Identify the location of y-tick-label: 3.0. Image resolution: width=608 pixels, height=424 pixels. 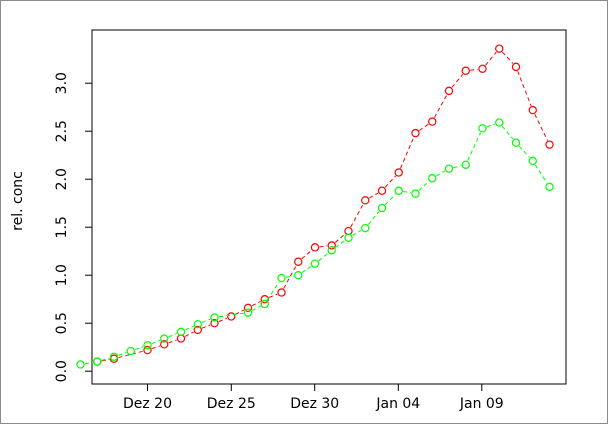
(62, 83).